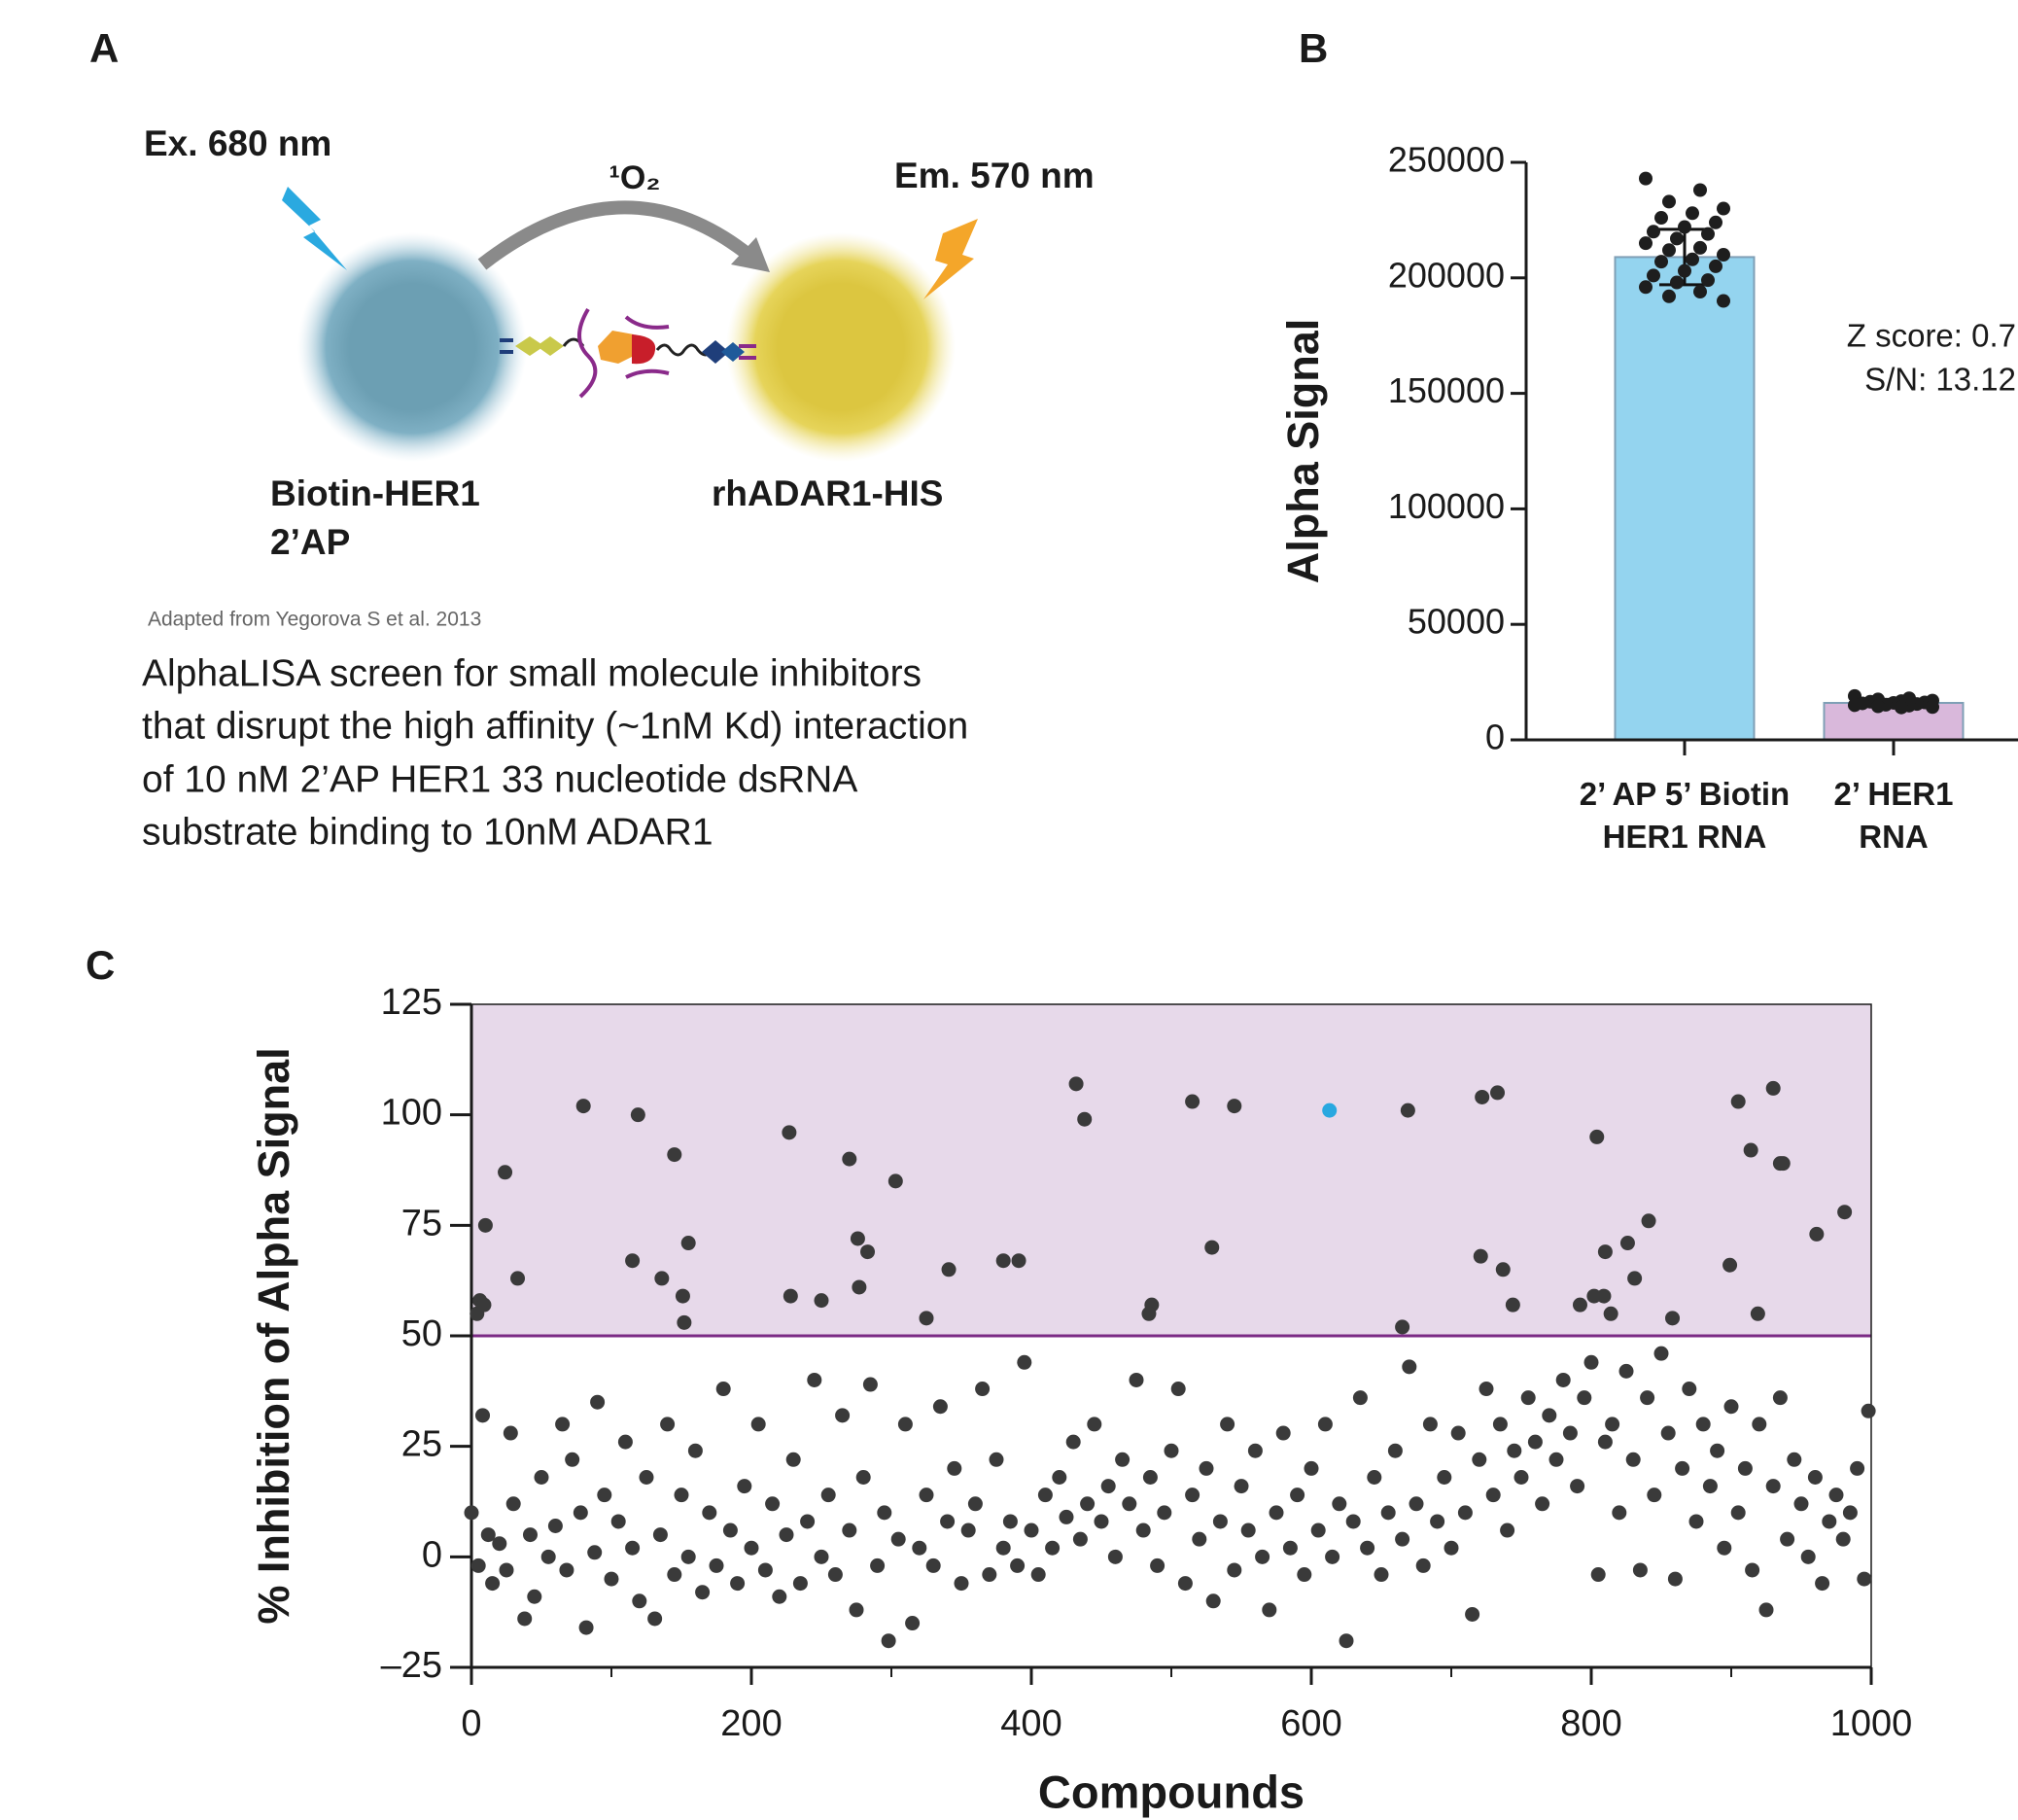 The width and height of the screenshot is (2018, 1820). Describe the element at coordinates (411, 1002) in the screenshot. I see `y-tick-label: 125` at that location.